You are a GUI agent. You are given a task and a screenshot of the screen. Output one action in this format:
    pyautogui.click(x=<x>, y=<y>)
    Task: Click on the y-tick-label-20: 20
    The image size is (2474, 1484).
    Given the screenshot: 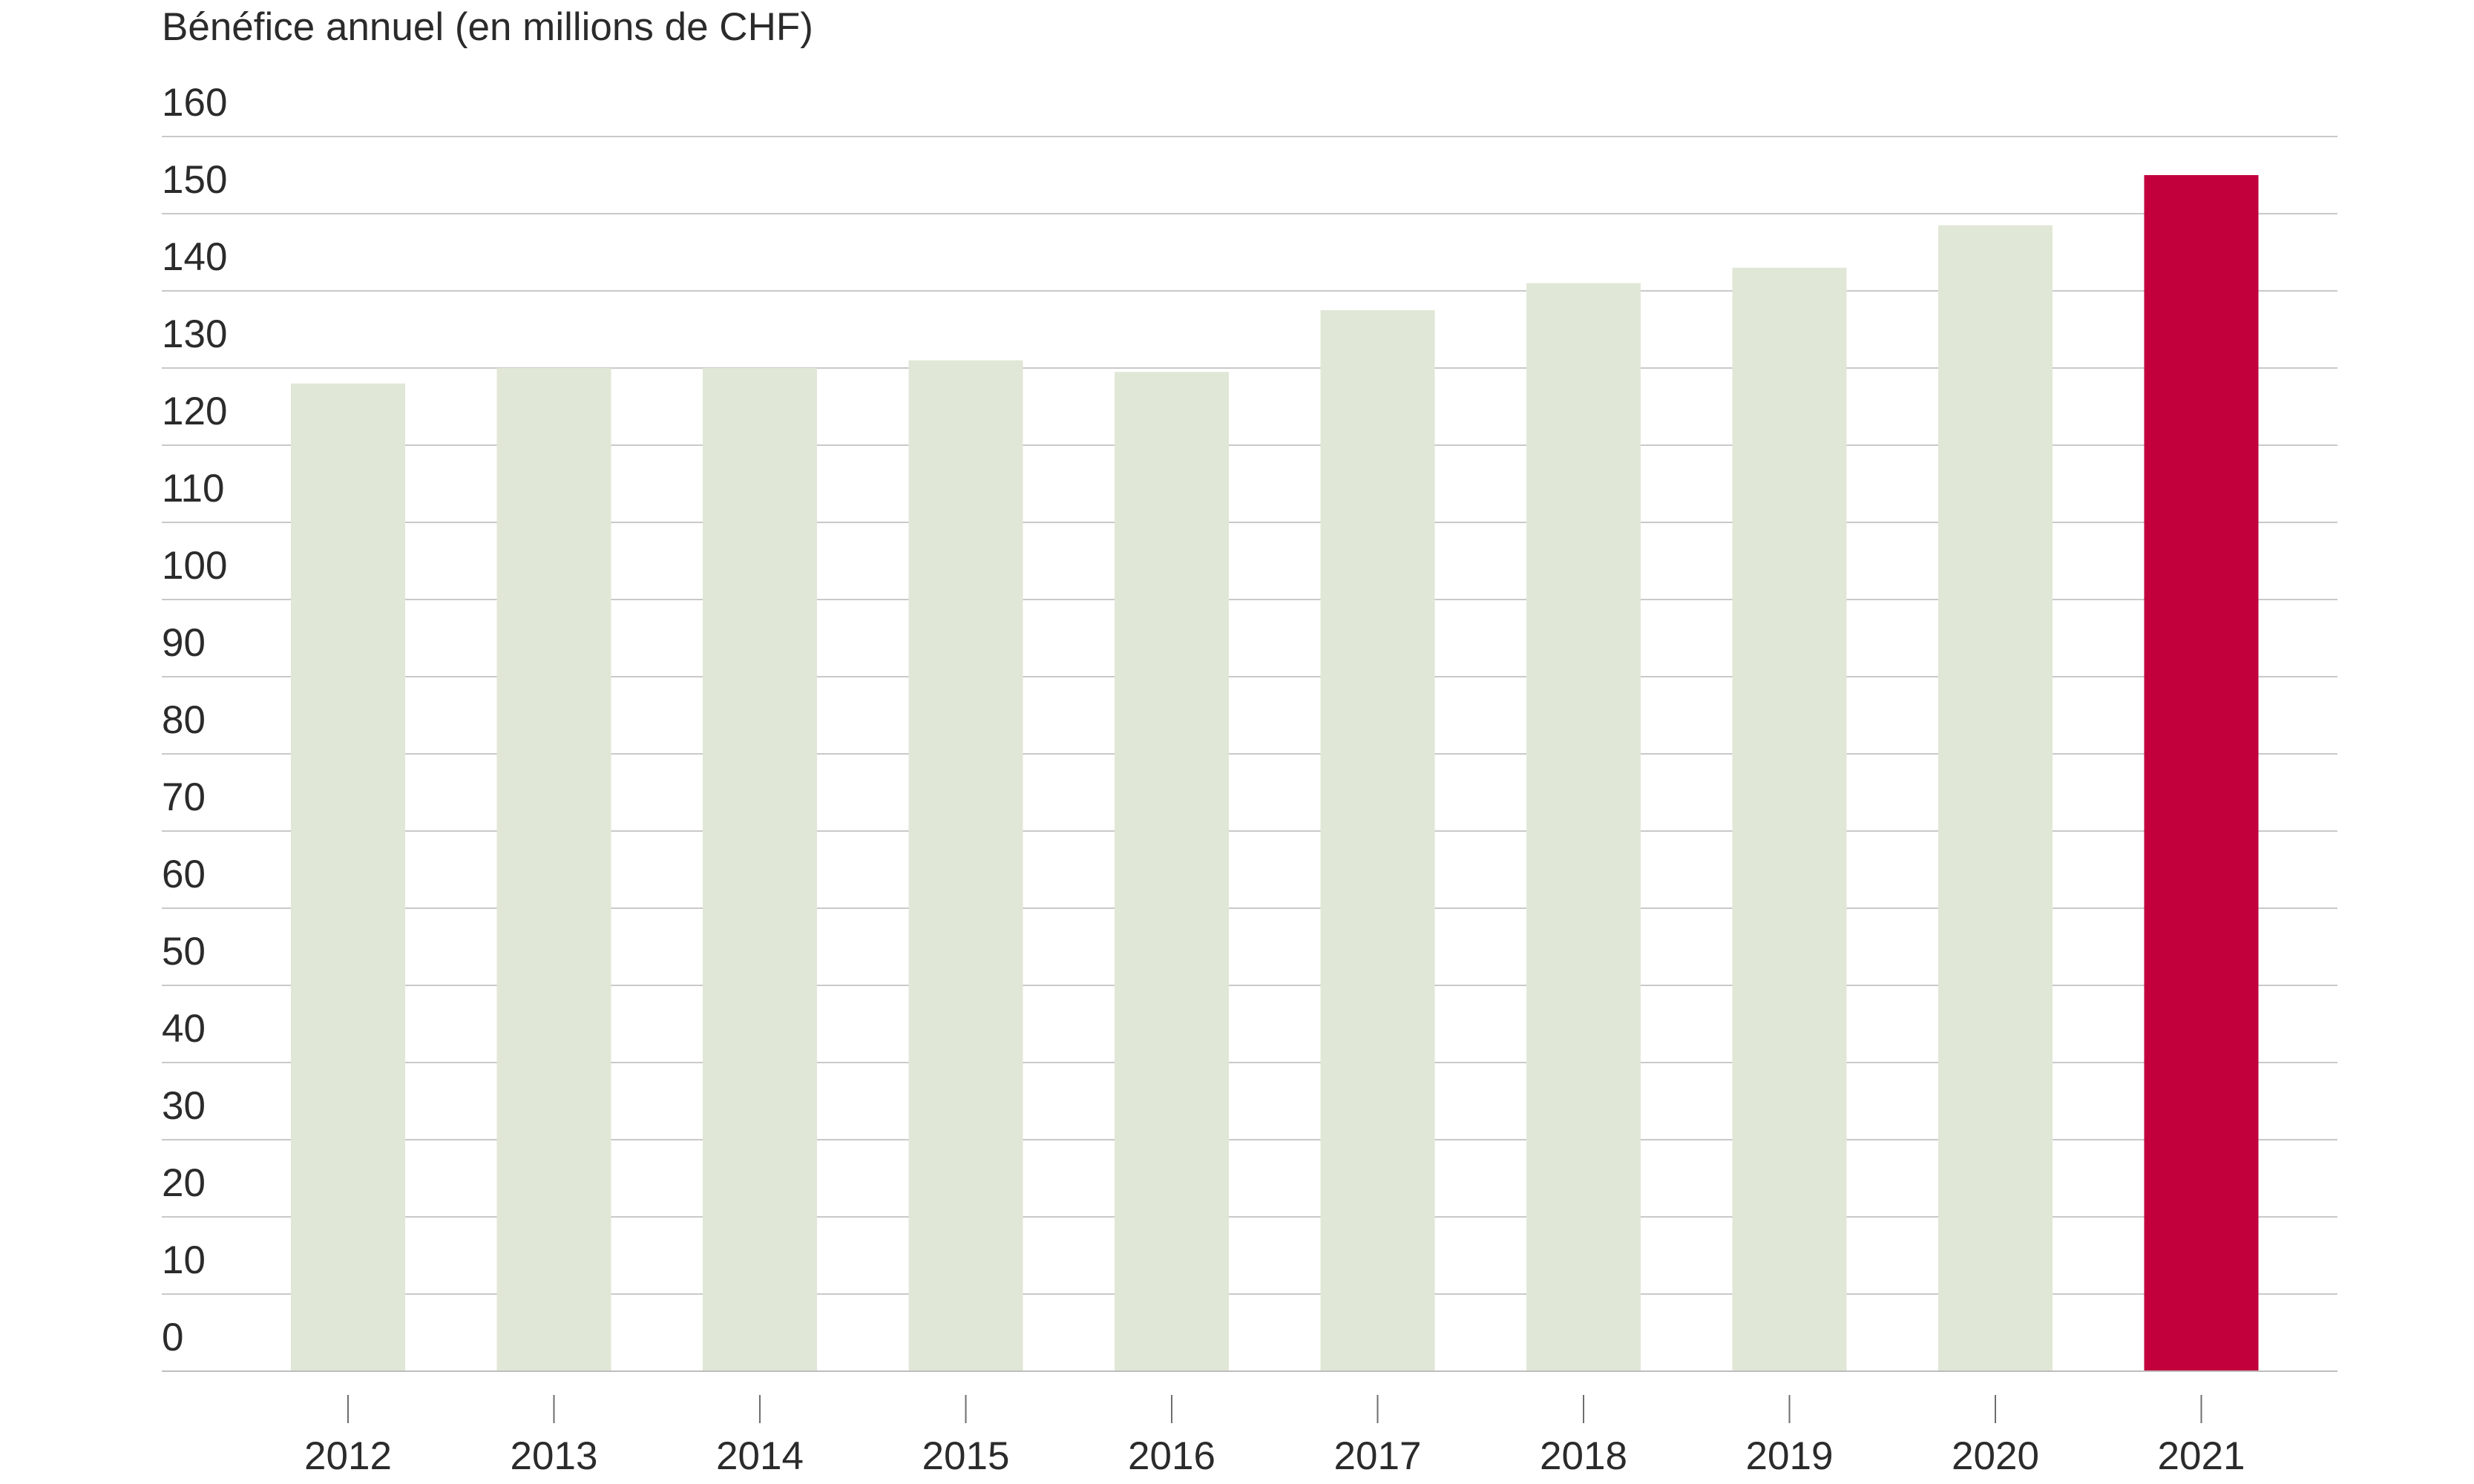 What is the action you would take?
    pyautogui.click(x=184, y=1183)
    